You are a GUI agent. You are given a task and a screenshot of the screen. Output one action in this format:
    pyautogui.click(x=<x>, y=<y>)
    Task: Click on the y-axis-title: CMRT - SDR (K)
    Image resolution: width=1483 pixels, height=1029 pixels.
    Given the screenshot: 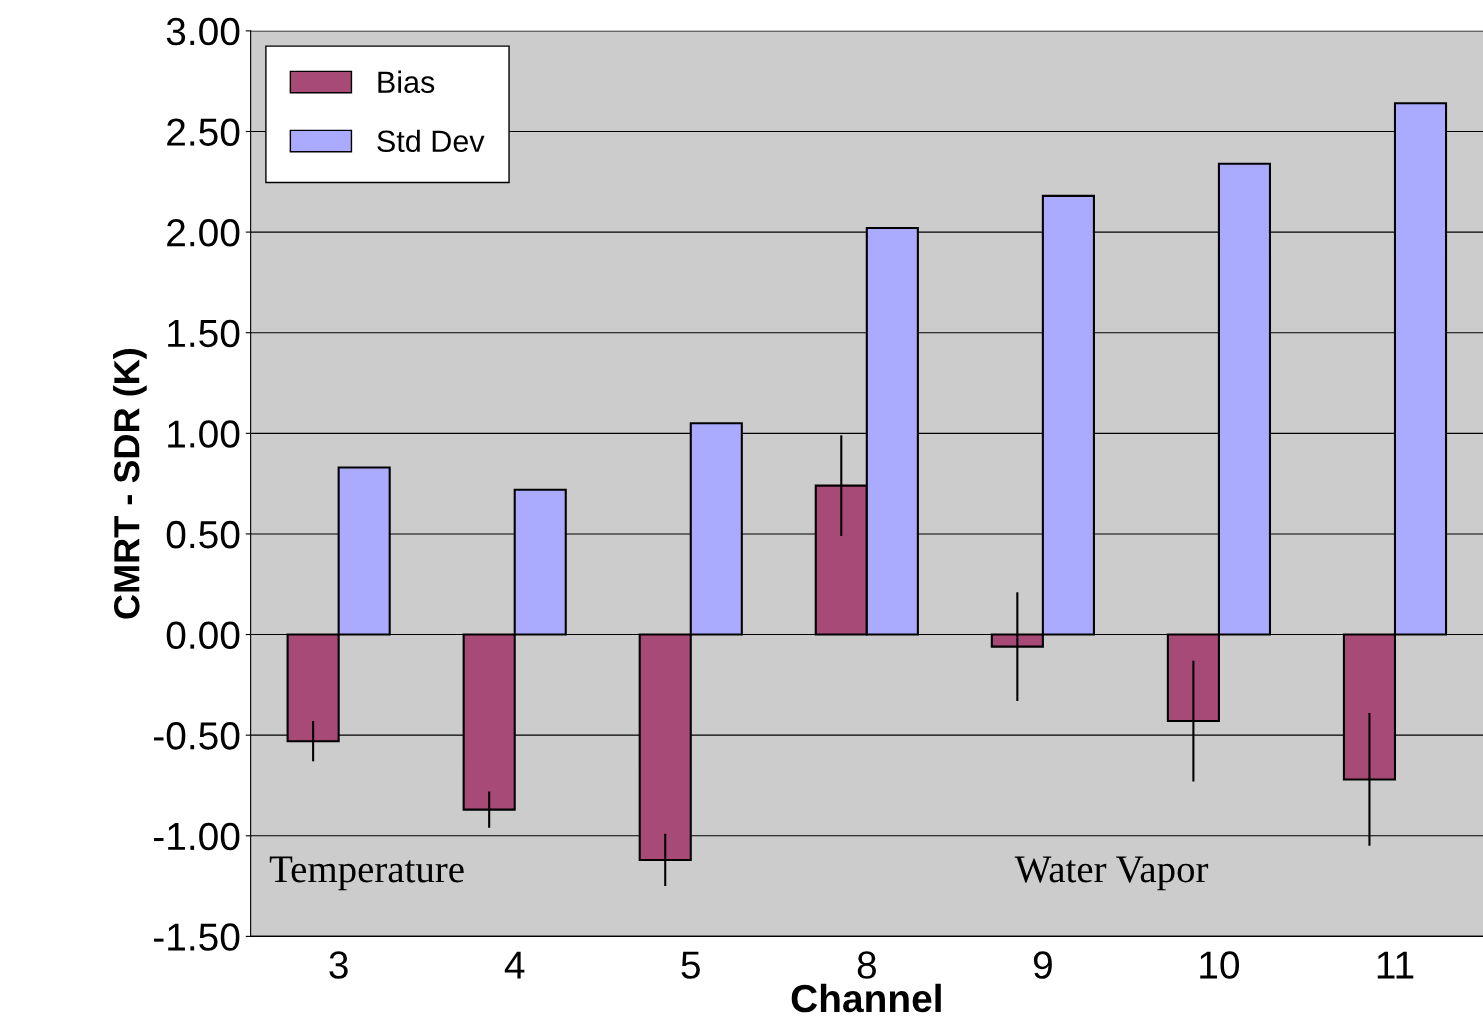 What is the action you would take?
    pyautogui.click(x=130, y=484)
    